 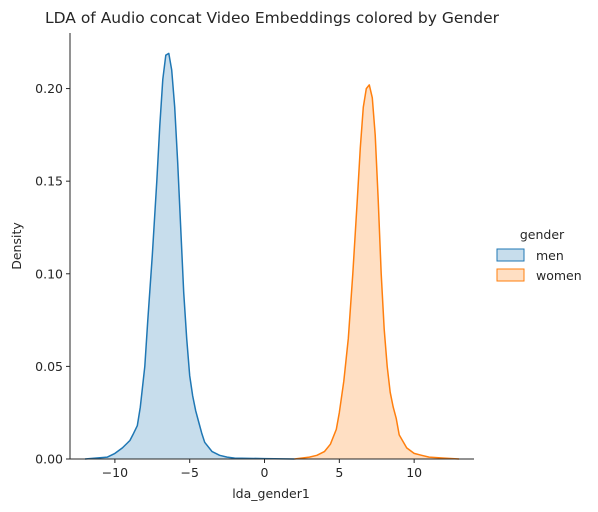 I want to click on y-tick-label: 0.05, so click(x=49, y=366).